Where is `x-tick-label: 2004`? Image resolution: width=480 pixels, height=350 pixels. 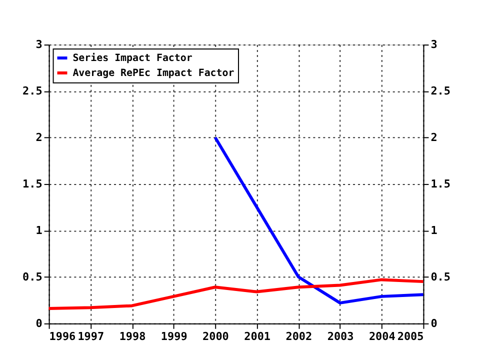
x-tick-label: 2004 is located at coordinates (382, 336).